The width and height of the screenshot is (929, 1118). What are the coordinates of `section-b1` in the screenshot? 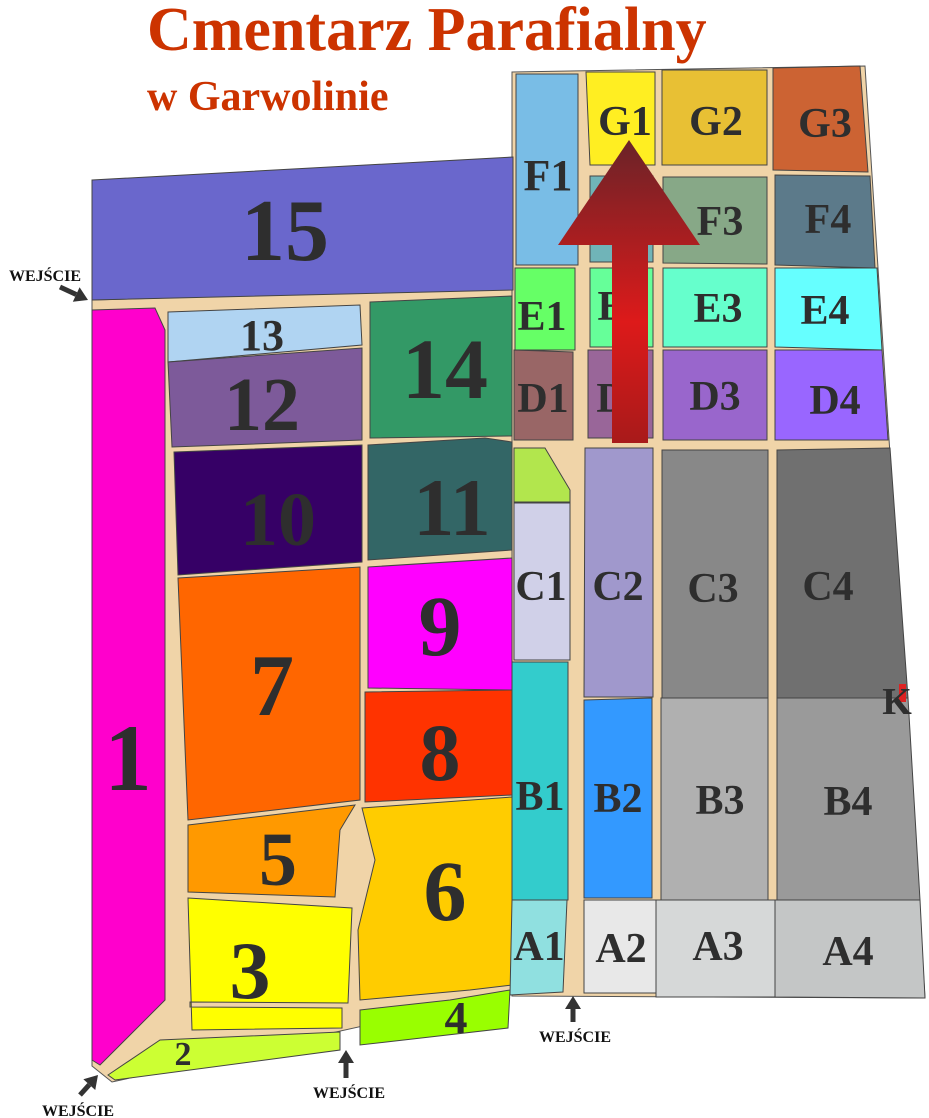 It's located at (540, 781).